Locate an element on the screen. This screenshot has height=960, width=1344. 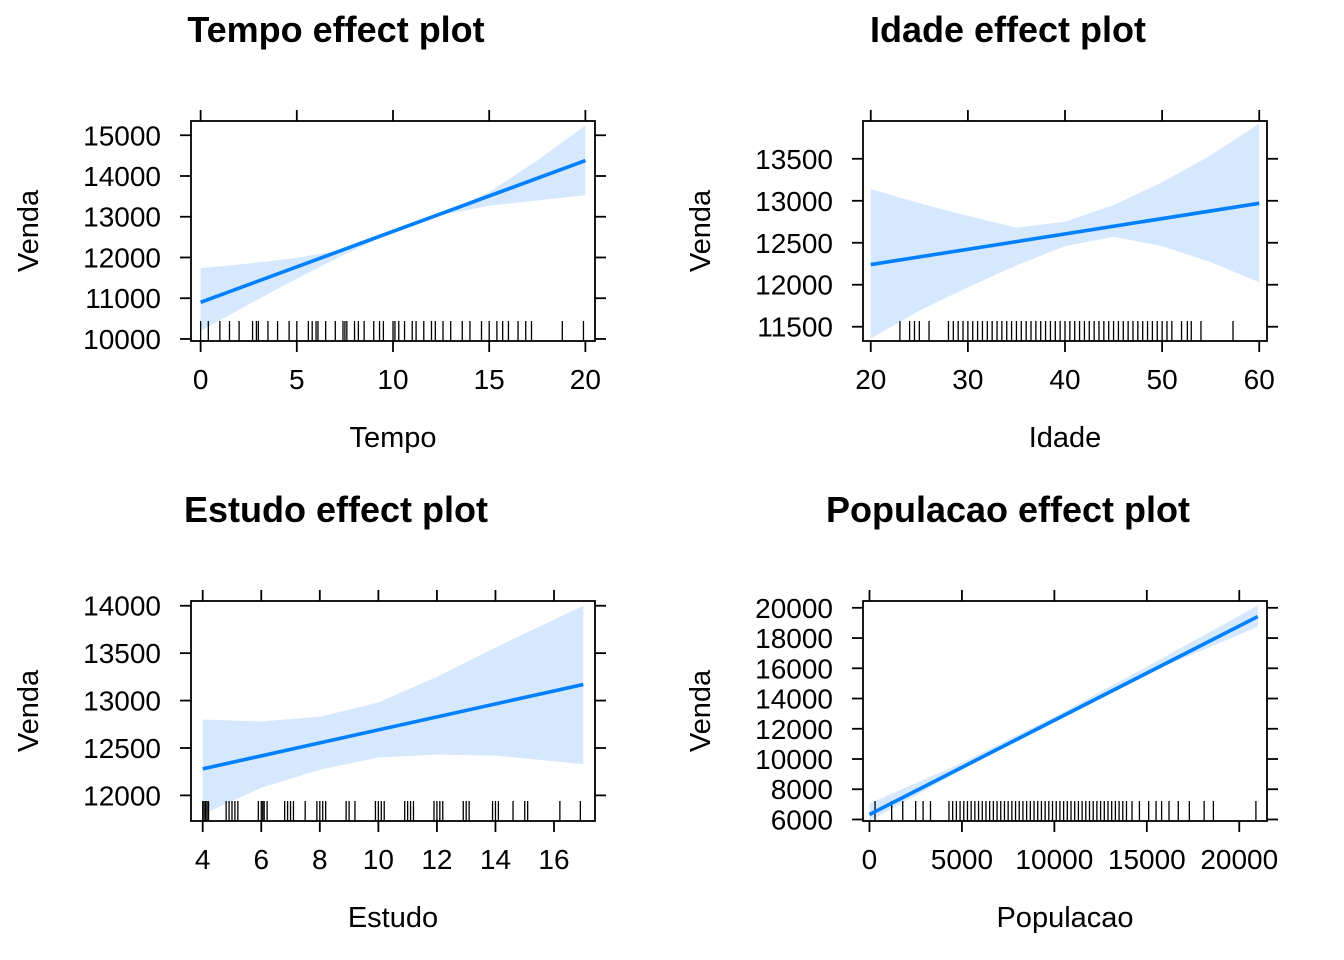
panel-title: Tempo effect plot is located at coordinates (335, 29).